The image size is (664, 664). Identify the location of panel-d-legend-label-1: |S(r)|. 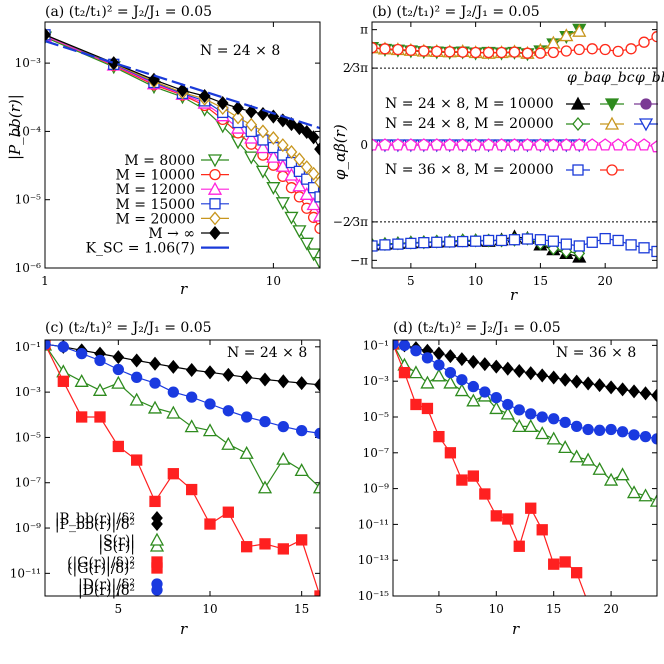
(116, 541).